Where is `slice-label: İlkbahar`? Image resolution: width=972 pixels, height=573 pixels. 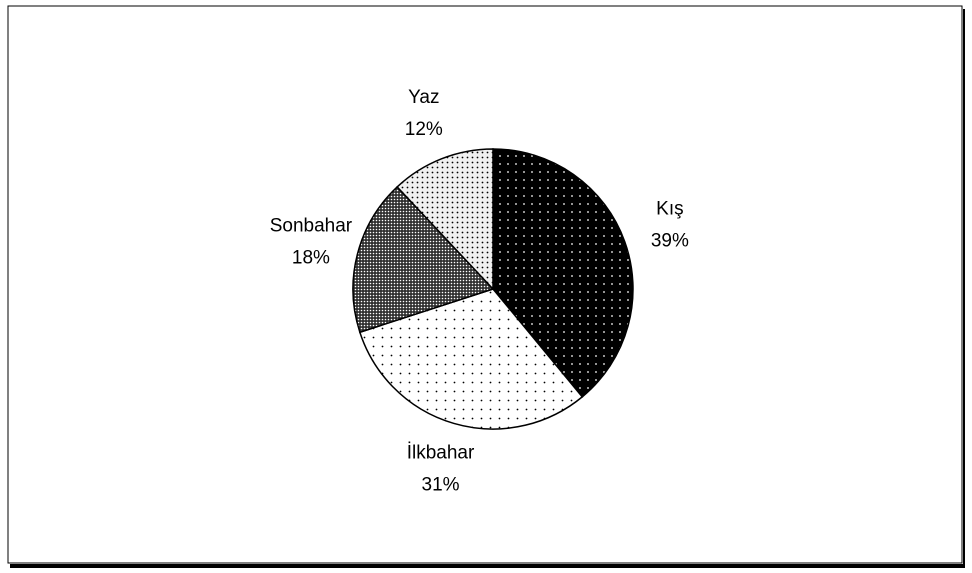 slice-label: İlkbahar is located at coordinates (441, 453).